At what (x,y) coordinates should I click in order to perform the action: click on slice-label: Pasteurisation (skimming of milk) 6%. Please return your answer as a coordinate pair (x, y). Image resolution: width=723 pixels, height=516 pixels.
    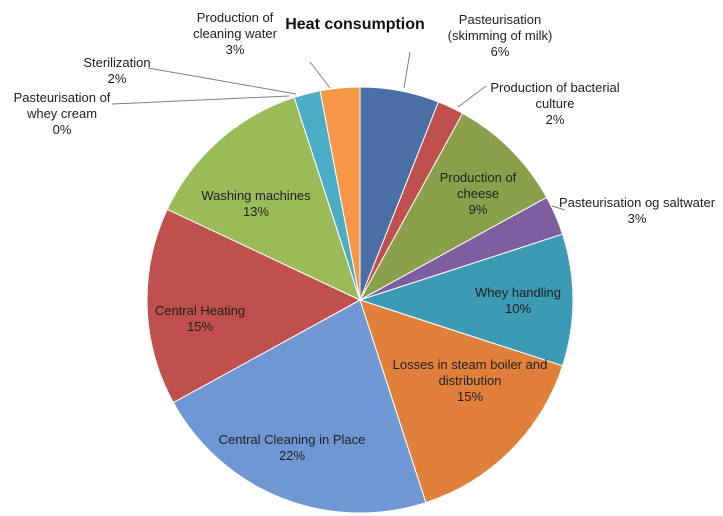
    Looking at the image, I should click on (500, 36).